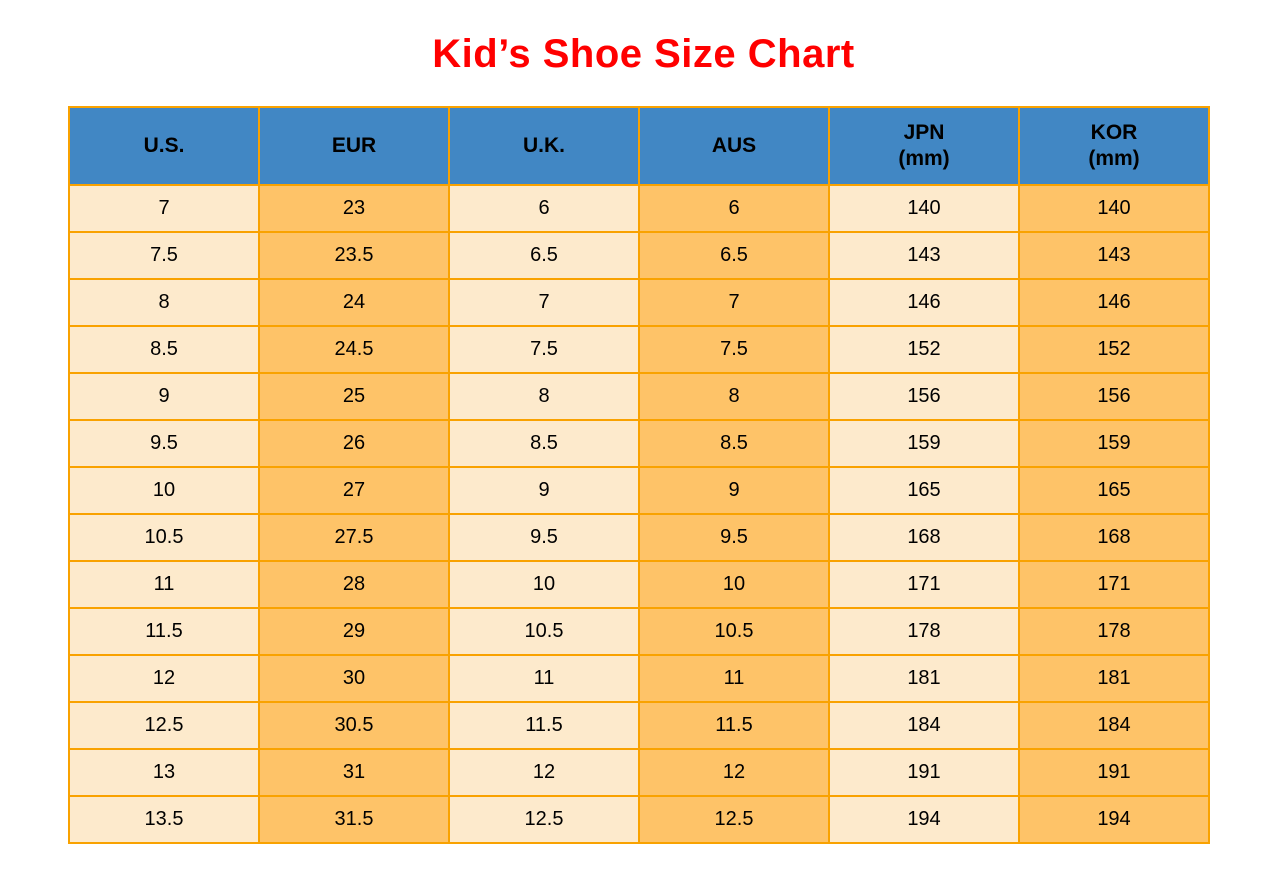  I want to click on column-header-aus: AUS, so click(734, 146).